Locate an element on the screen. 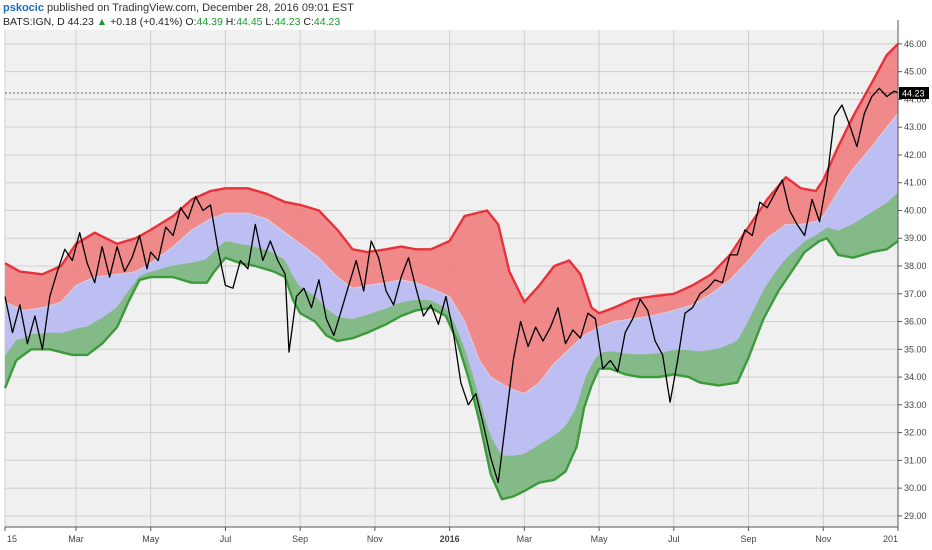 This screenshot has height=550, width=932. y-tick-label: 42.00 is located at coordinates (915, 155).